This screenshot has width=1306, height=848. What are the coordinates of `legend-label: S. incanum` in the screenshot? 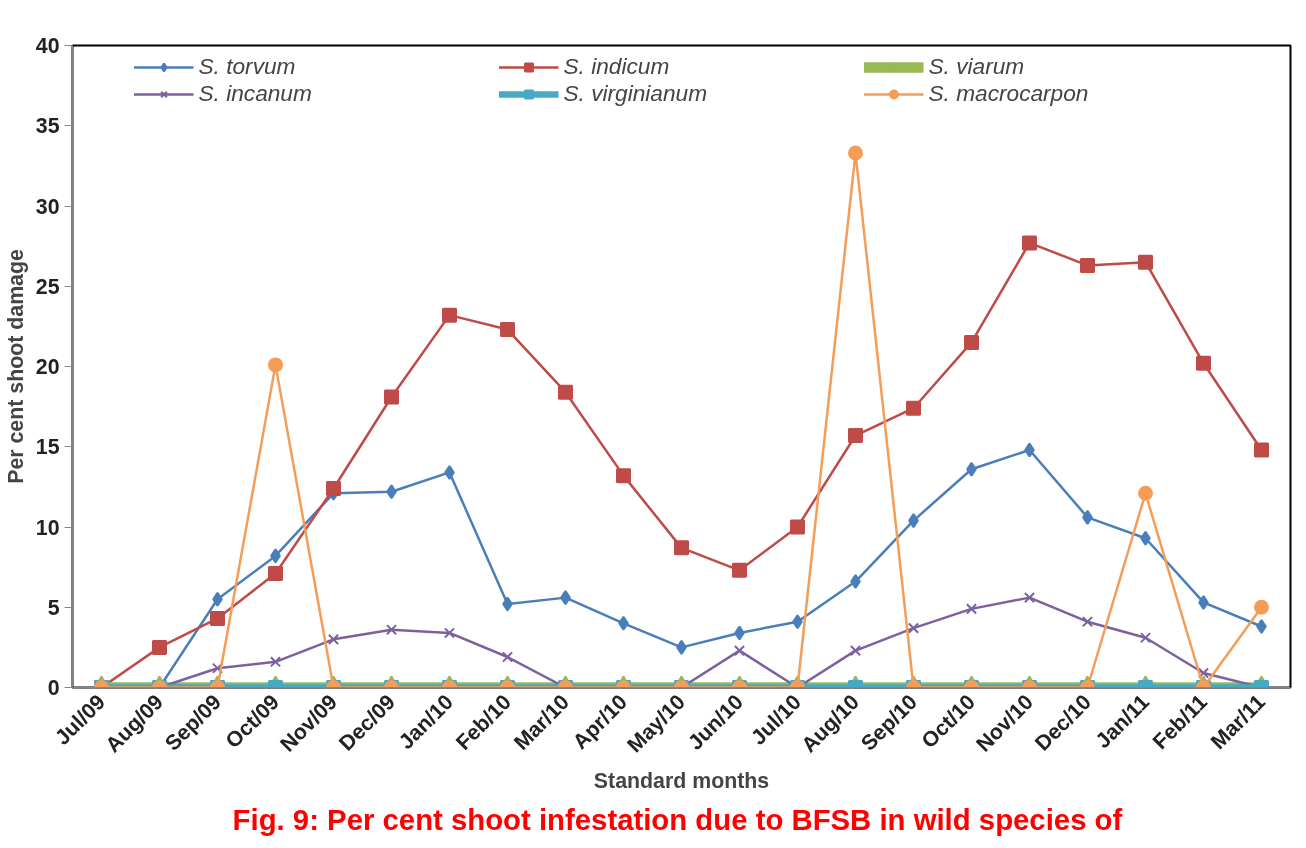 It's located at (255, 93).